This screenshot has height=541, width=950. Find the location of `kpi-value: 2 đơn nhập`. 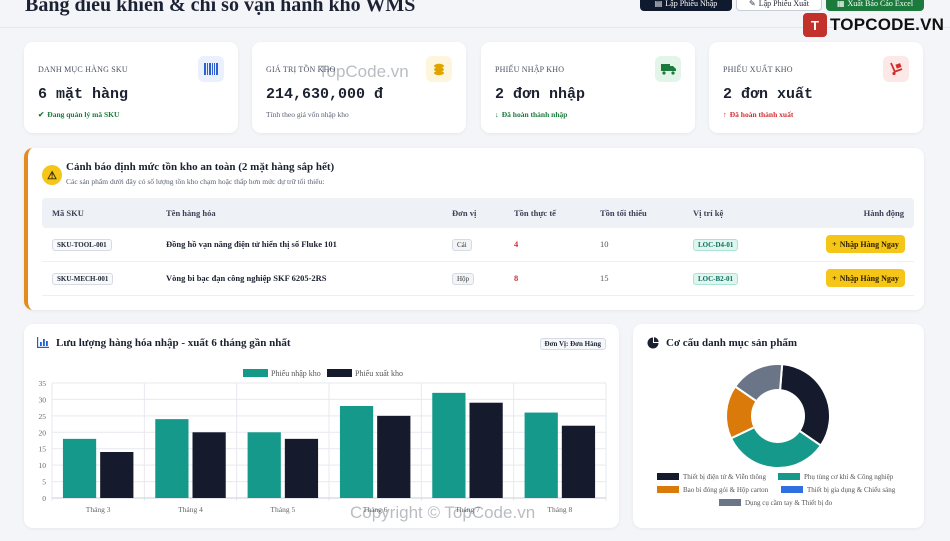

kpi-value: 2 đơn nhập is located at coordinates (540, 94).